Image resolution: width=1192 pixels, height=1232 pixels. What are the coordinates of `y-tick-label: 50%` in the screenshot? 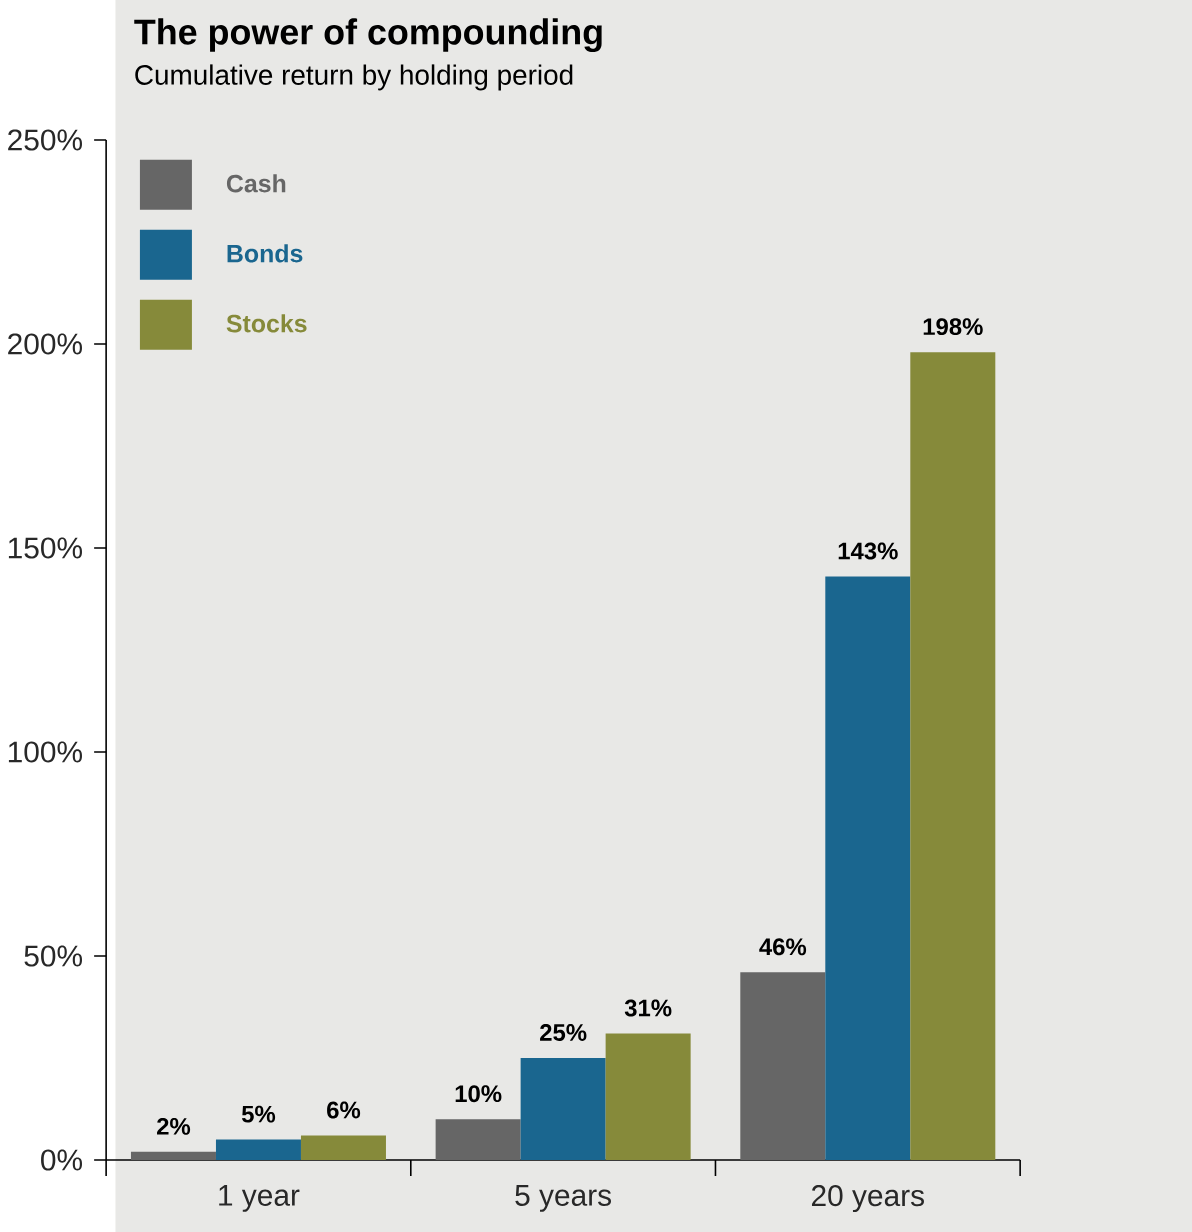 It's located at (53, 956).